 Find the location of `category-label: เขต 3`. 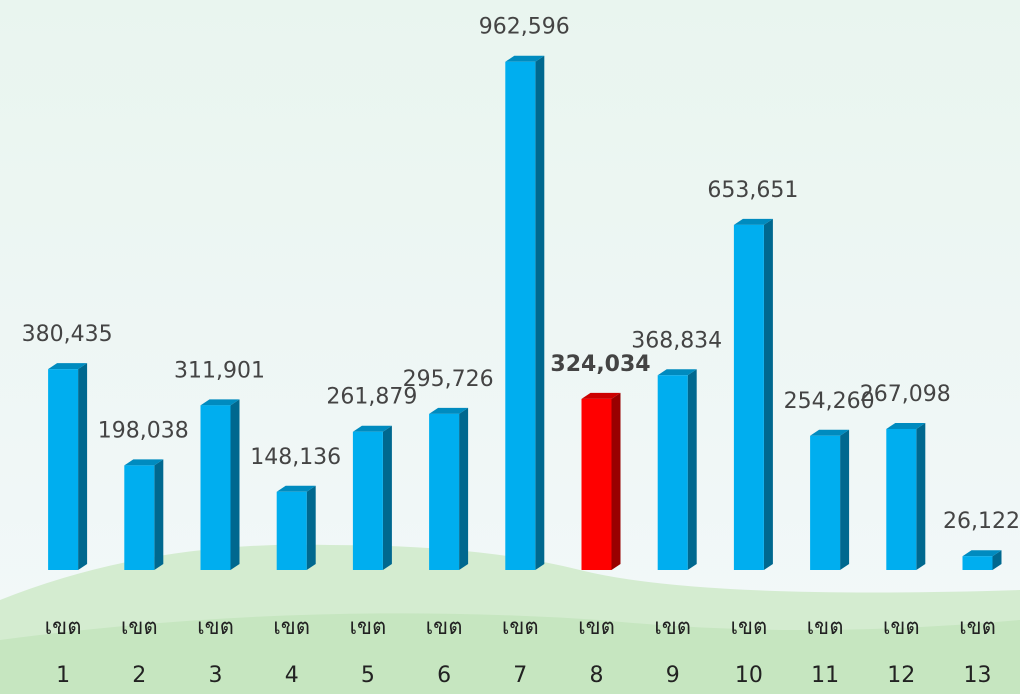

category-label: เขต 3 is located at coordinates (215, 651).